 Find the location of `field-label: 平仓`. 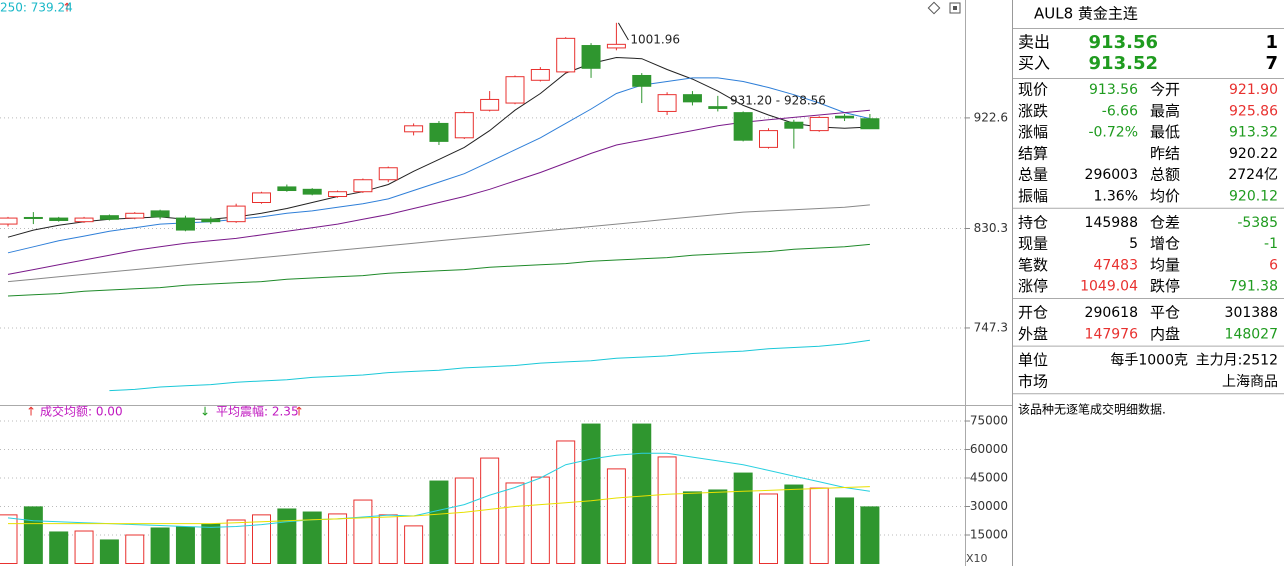

field-label: 平仓 is located at coordinates (1165, 313).